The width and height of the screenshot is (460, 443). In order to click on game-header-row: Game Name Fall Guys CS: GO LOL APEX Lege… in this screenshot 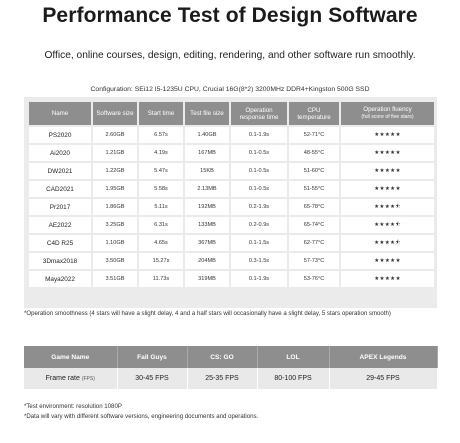, I will do `click(231, 357)`.